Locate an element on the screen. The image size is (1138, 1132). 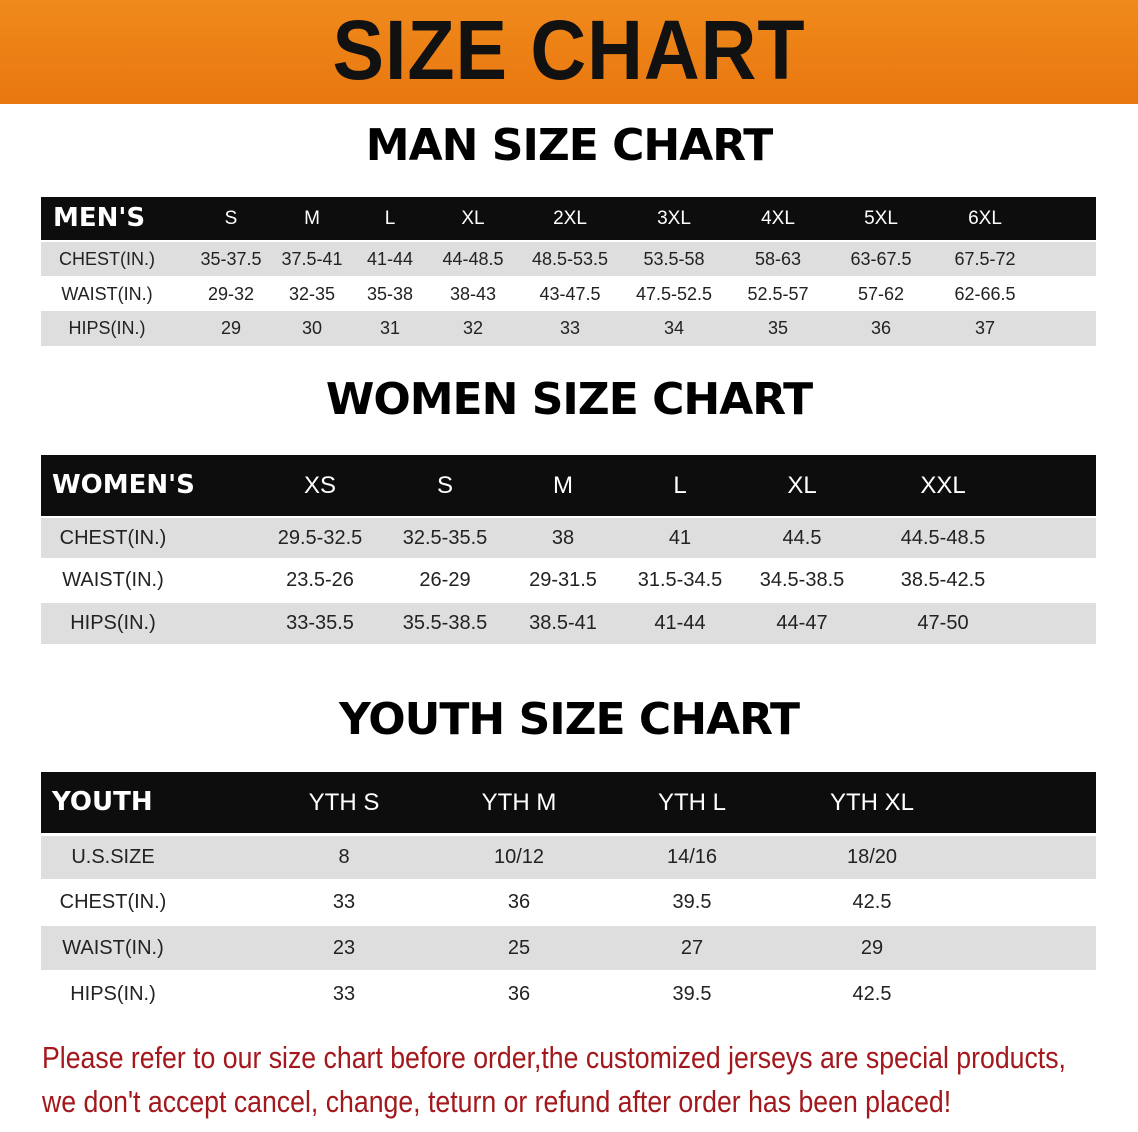
measurement-value: 37 is located at coordinates (985, 328).